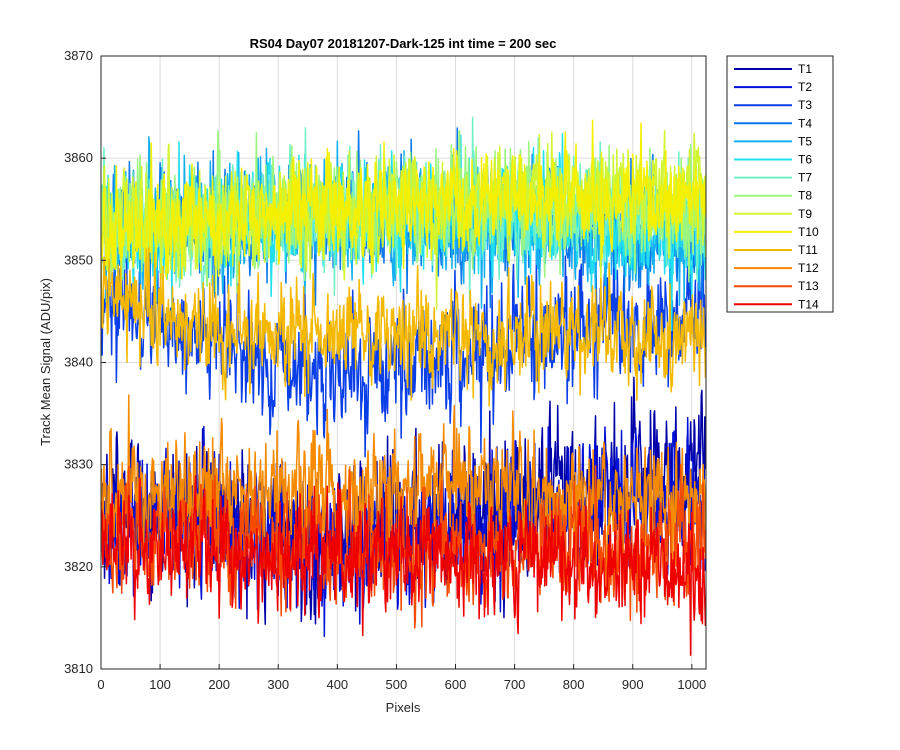 The height and width of the screenshot is (750, 900). Describe the element at coordinates (808, 304) in the screenshot. I see `legend-label-t14: T14` at that location.